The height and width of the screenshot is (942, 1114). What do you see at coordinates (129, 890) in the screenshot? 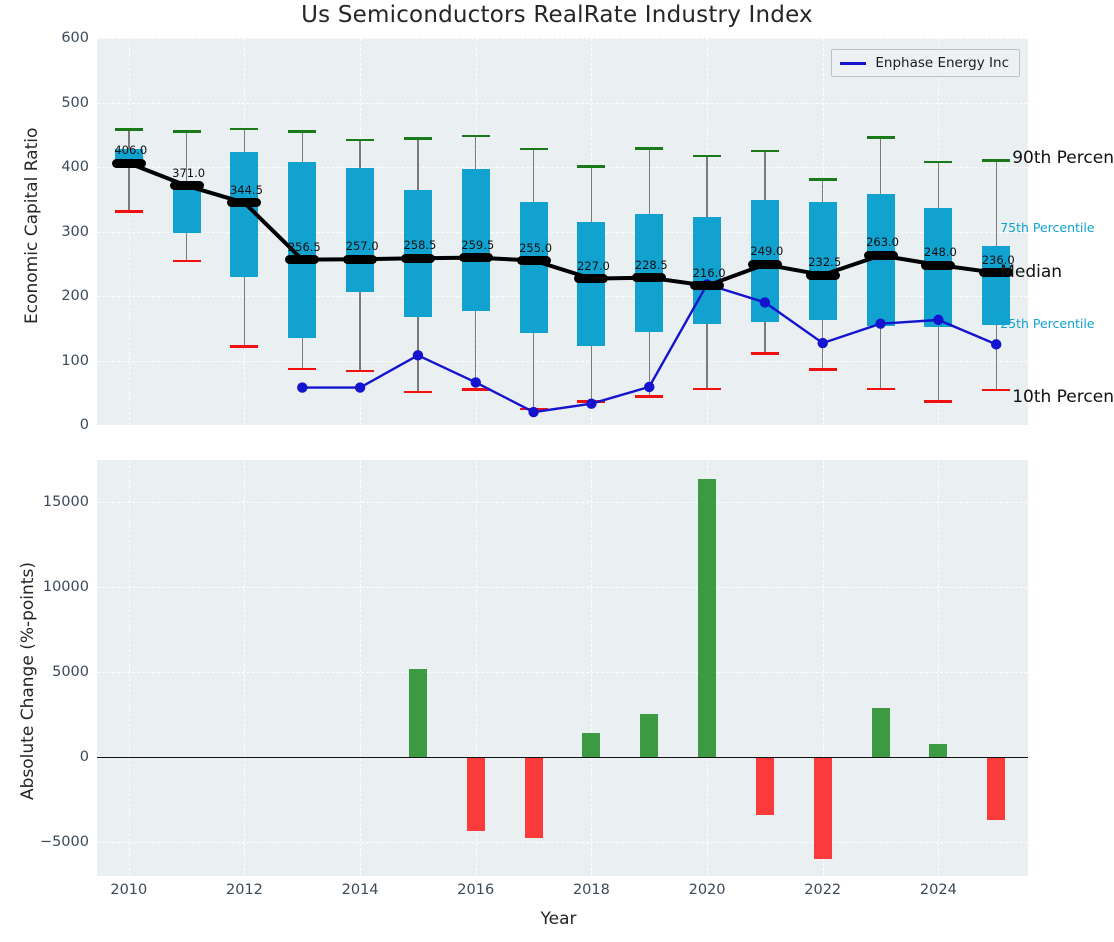
I see `x-axis-tick-label: 2010` at bounding box center [129, 890].